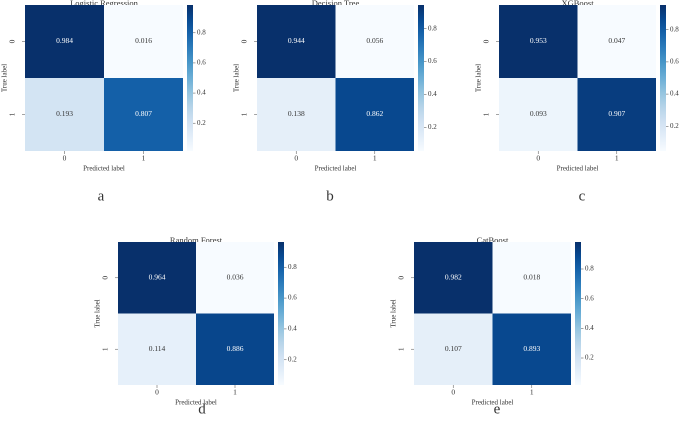 The height and width of the screenshot is (422, 685). I want to click on cell-value: 0.964, so click(157, 276).